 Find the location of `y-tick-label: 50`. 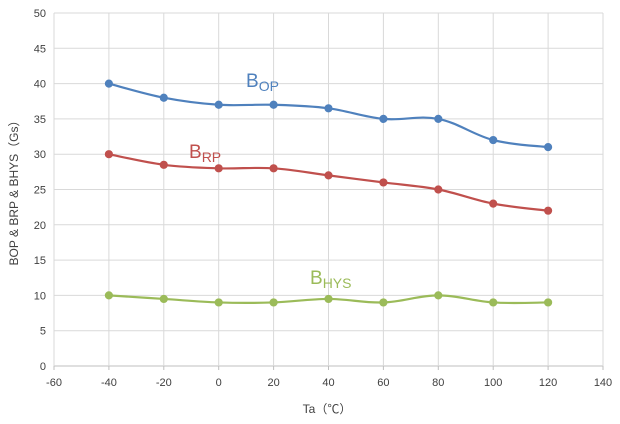

y-tick-label: 50 is located at coordinates (40, 14).